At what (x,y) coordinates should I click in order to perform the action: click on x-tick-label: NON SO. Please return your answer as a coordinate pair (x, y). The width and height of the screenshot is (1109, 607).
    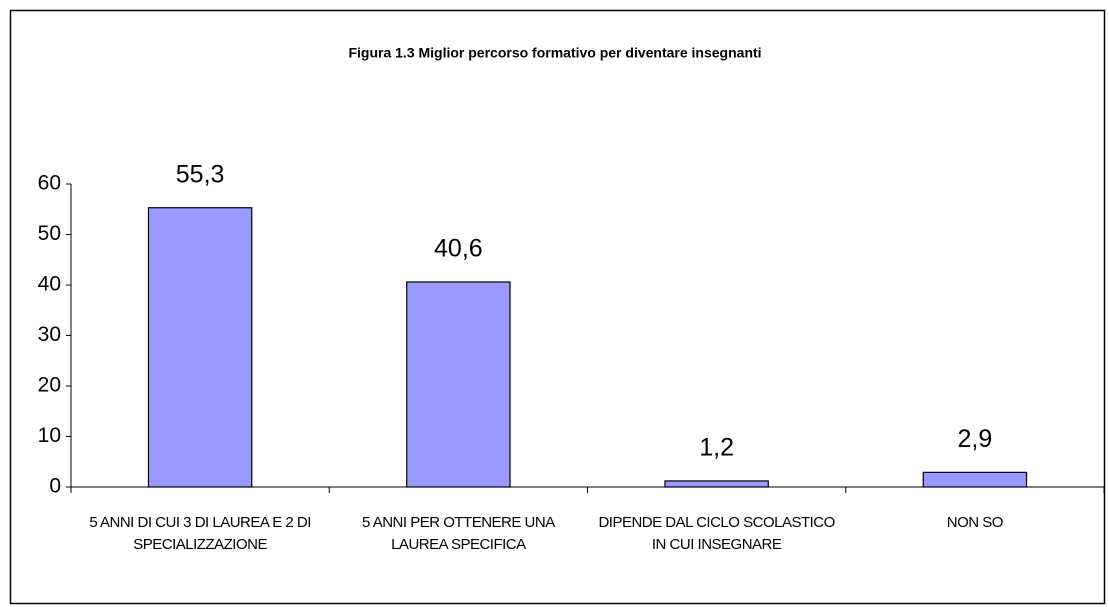
    Looking at the image, I should click on (975, 522).